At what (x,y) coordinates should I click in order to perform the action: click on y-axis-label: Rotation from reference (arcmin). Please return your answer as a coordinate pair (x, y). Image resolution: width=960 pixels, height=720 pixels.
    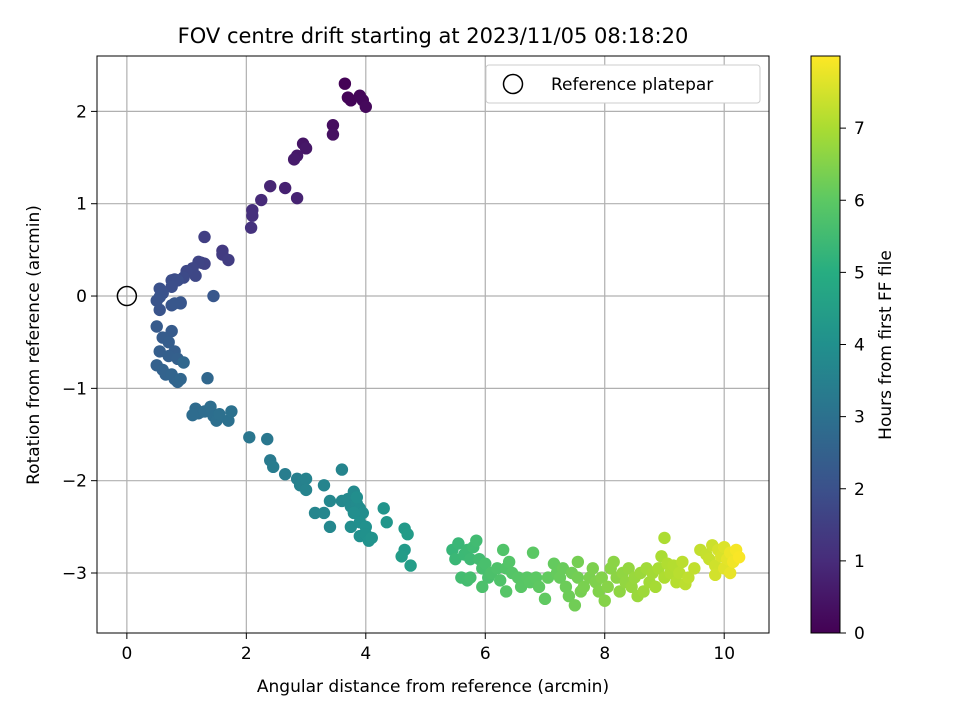
    Looking at the image, I should click on (34, 345).